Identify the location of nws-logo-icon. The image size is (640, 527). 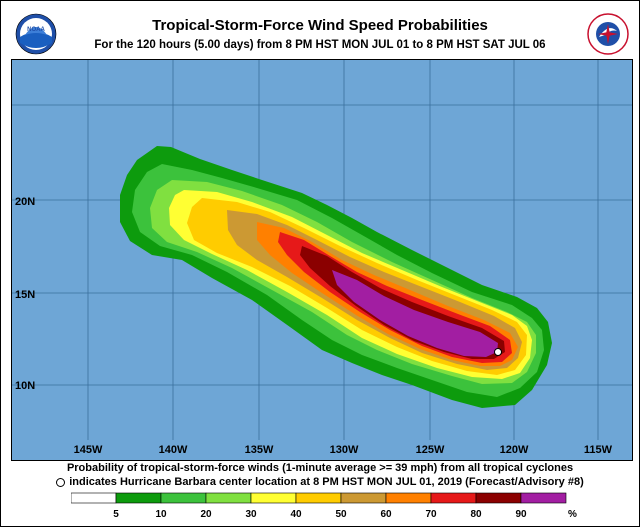
(608, 34).